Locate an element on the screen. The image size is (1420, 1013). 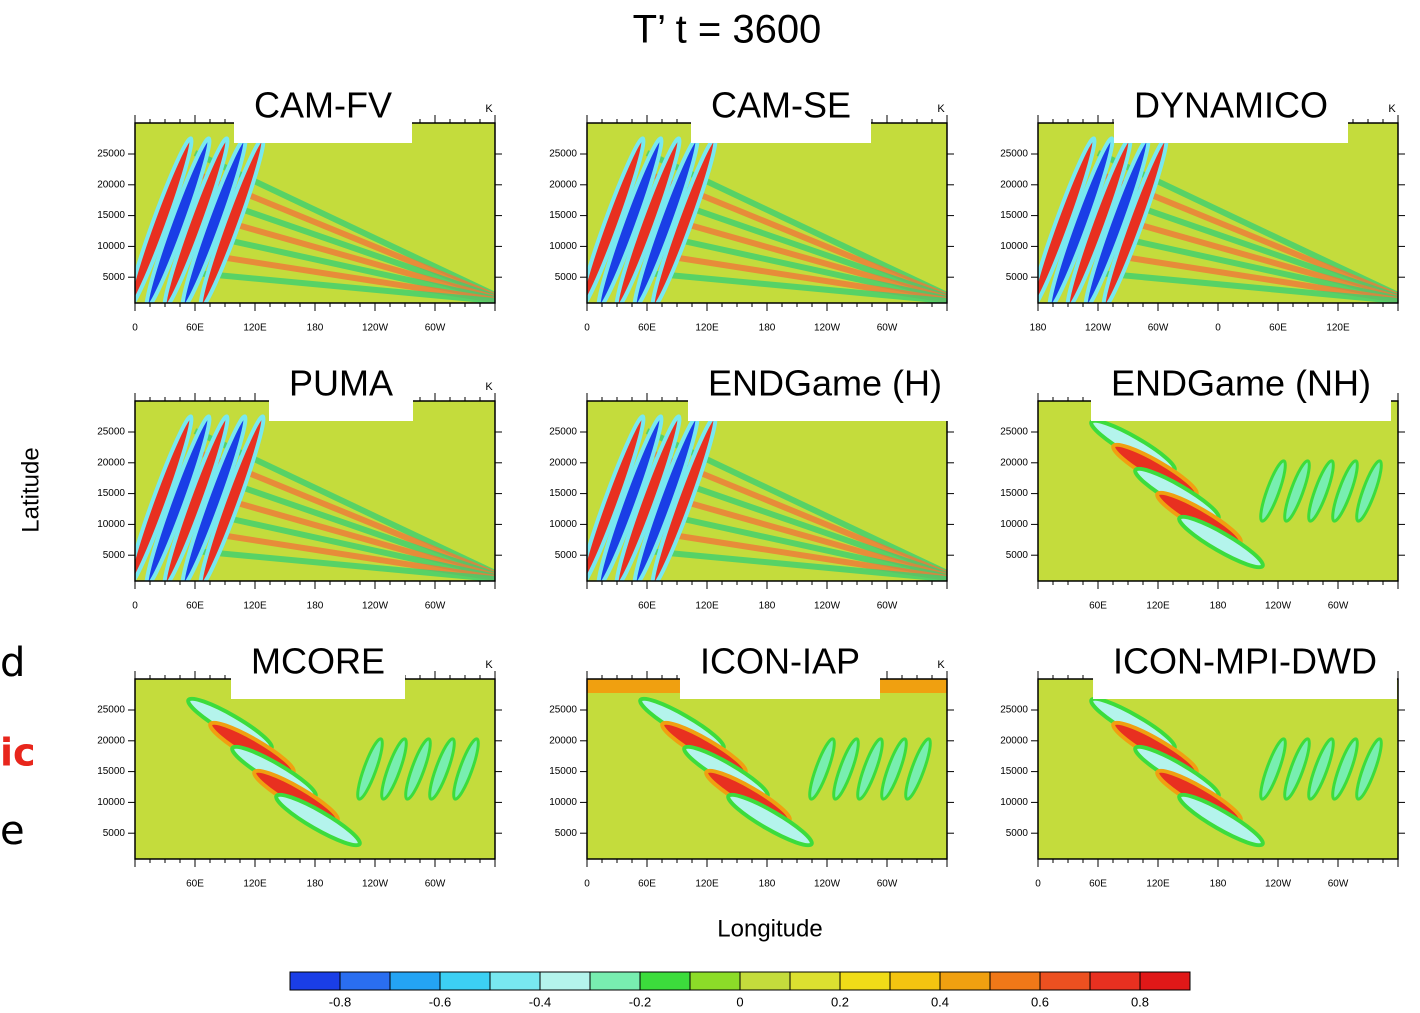
panel-label: ENDGame (NH) is located at coordinates (1241, 383).